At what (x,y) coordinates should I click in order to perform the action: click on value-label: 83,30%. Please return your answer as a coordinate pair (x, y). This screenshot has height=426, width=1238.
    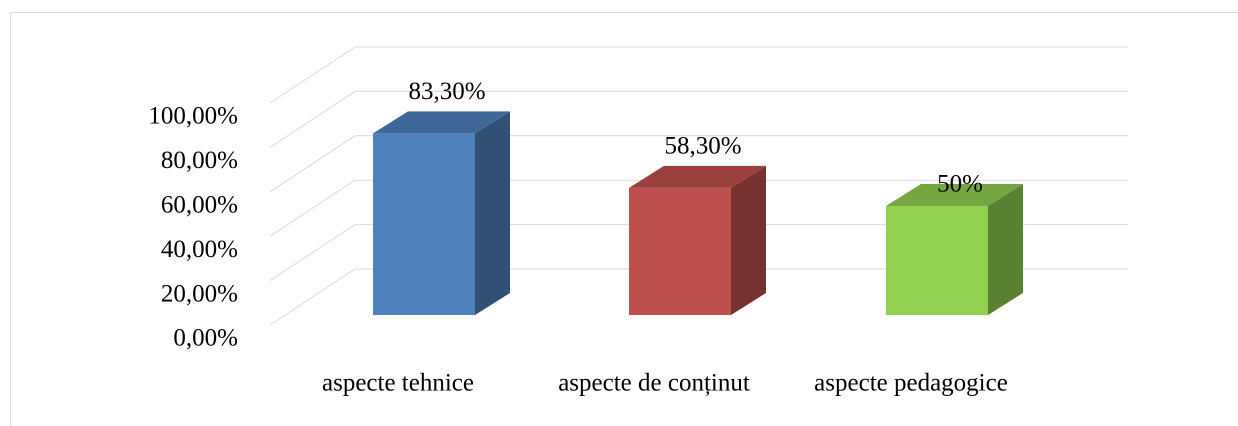
    Looking at the image, I should click on (446, 91).